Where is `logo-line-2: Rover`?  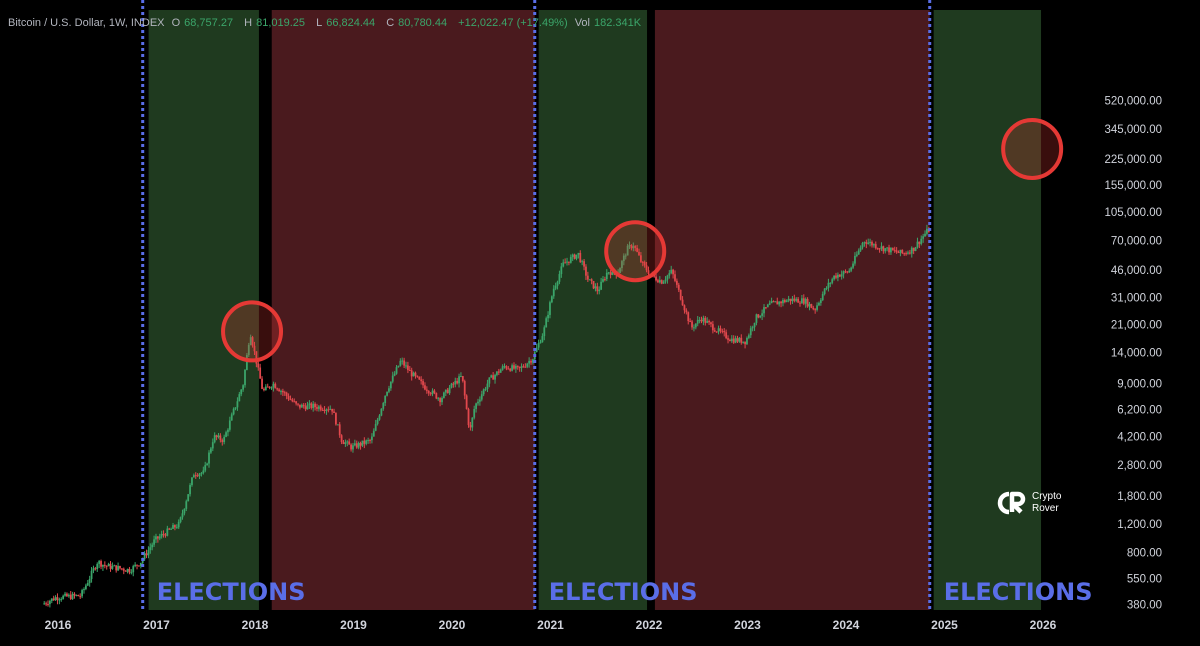 logo-line-2: Rover is located at coordinates (1045, 508).